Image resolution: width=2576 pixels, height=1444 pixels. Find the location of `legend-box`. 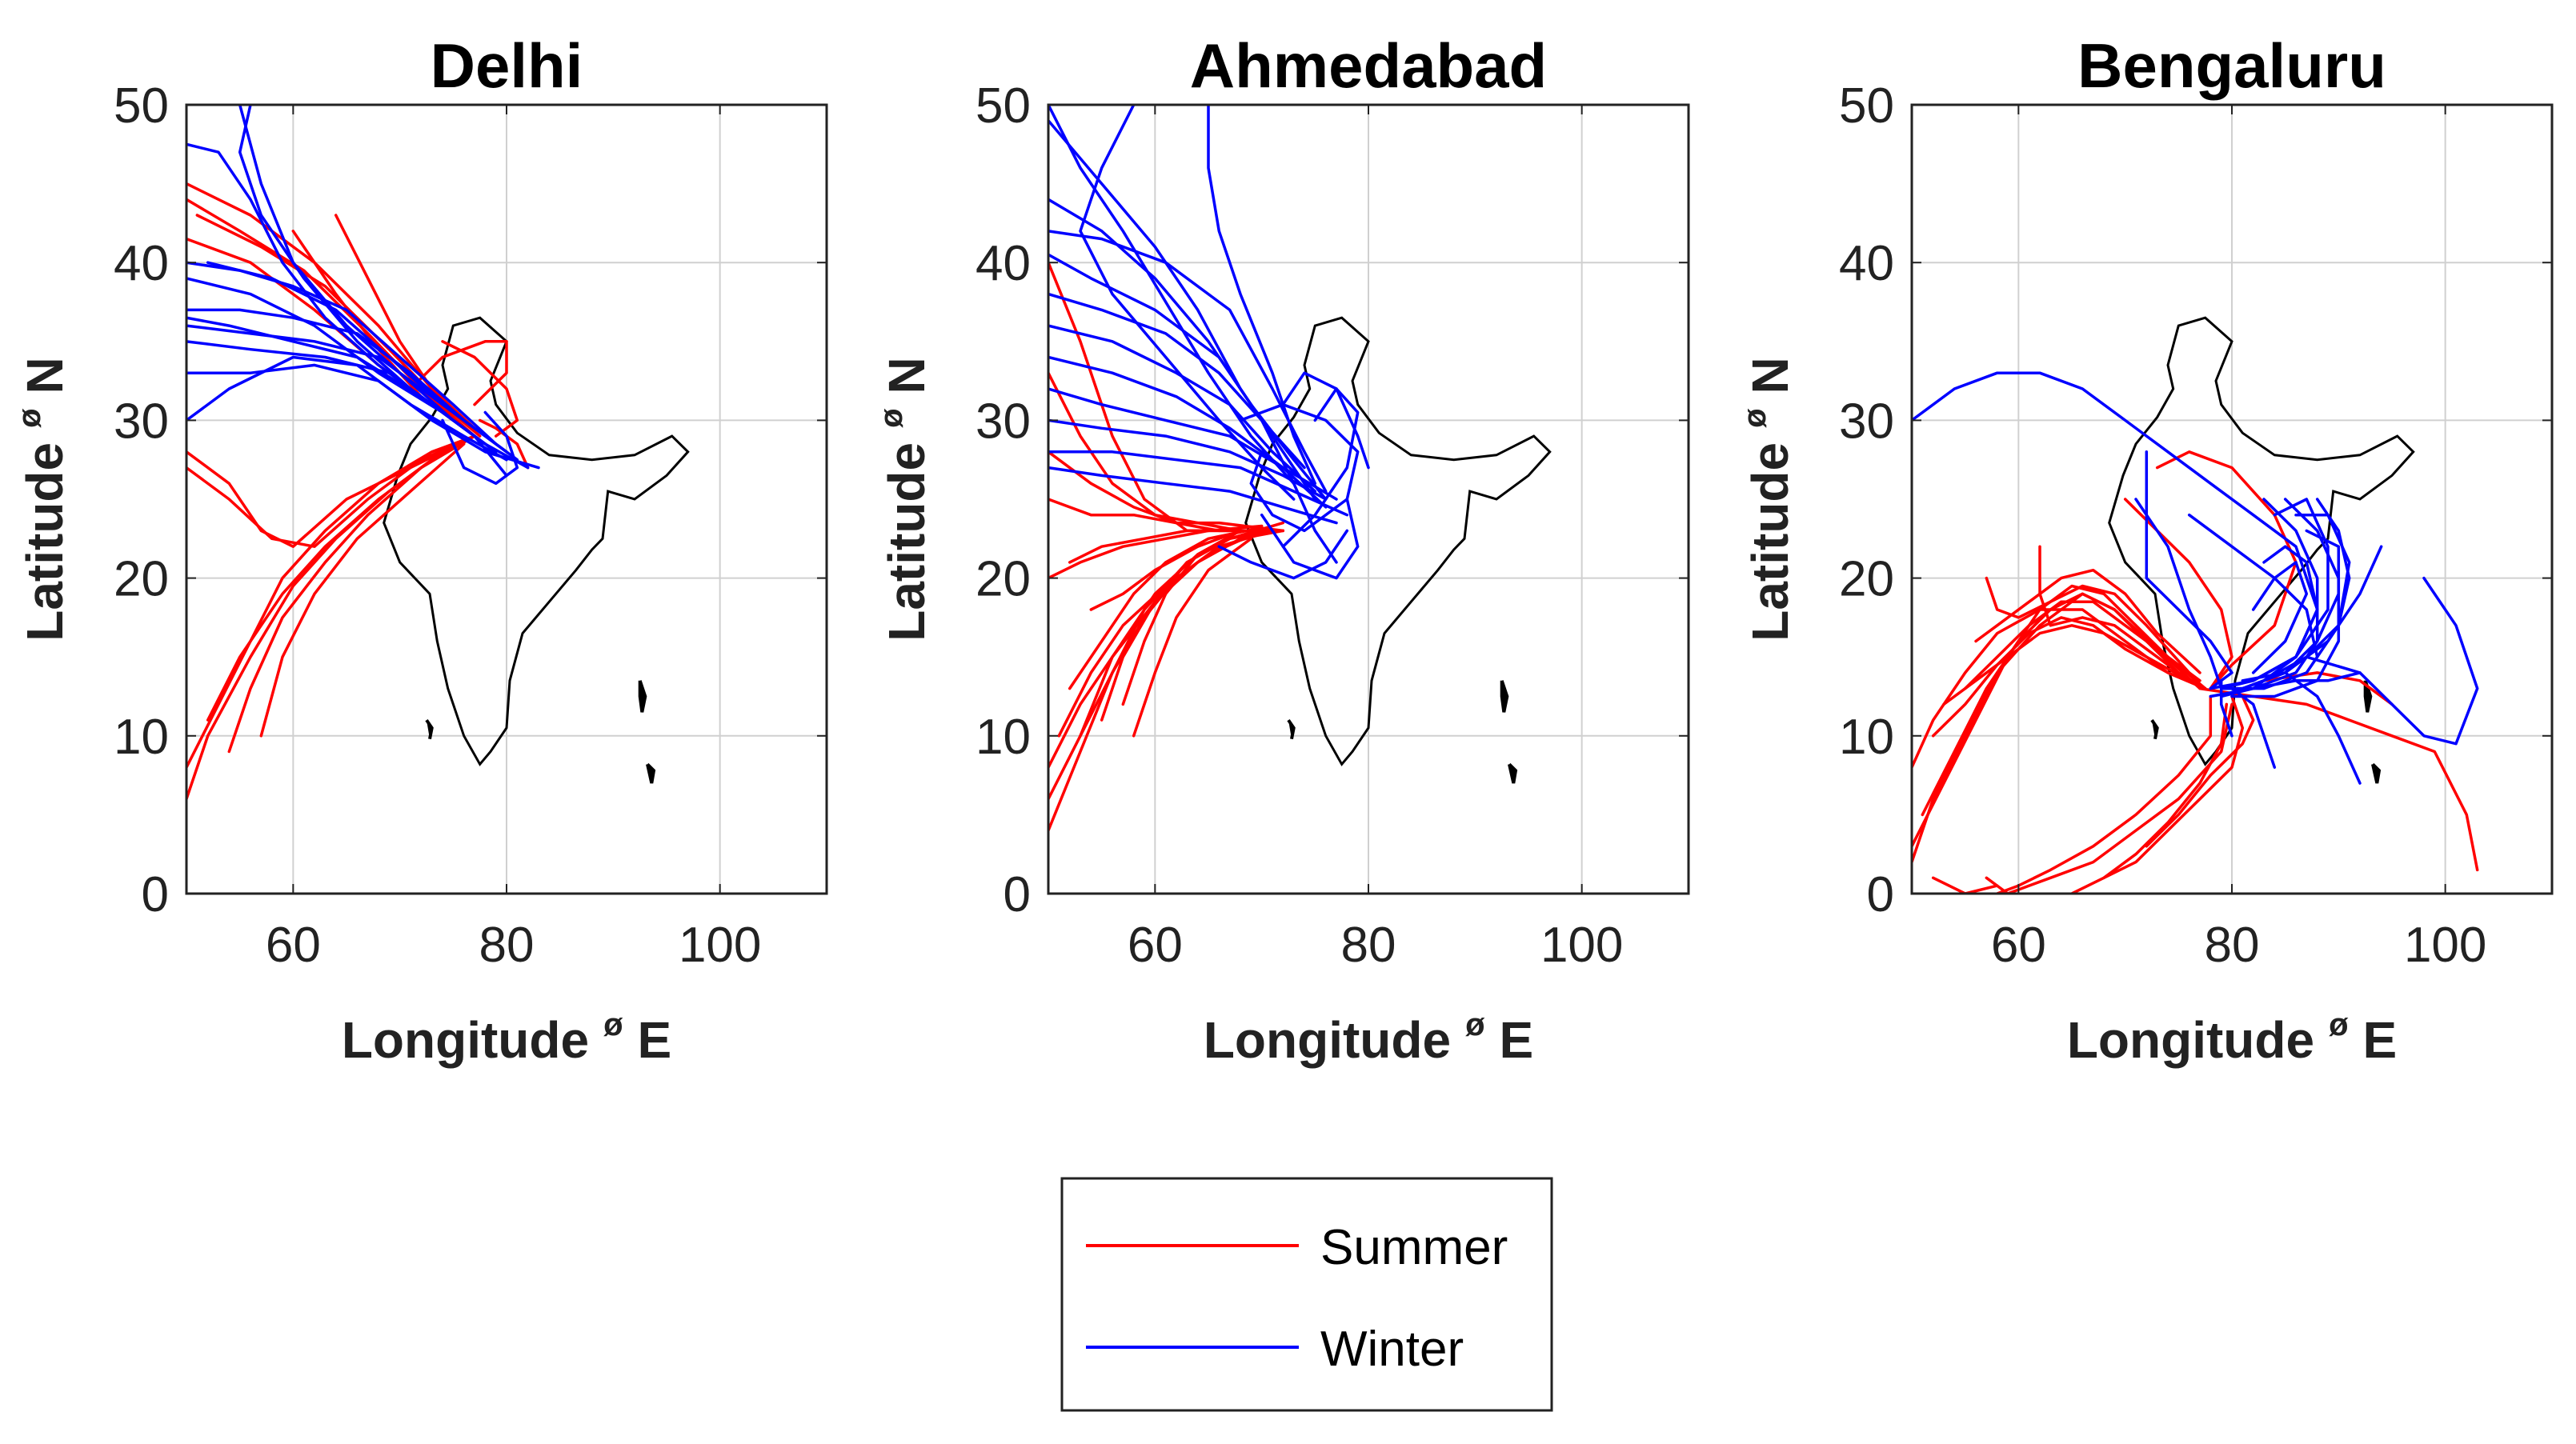

legend-box is located at coordinates (1306, 1294).